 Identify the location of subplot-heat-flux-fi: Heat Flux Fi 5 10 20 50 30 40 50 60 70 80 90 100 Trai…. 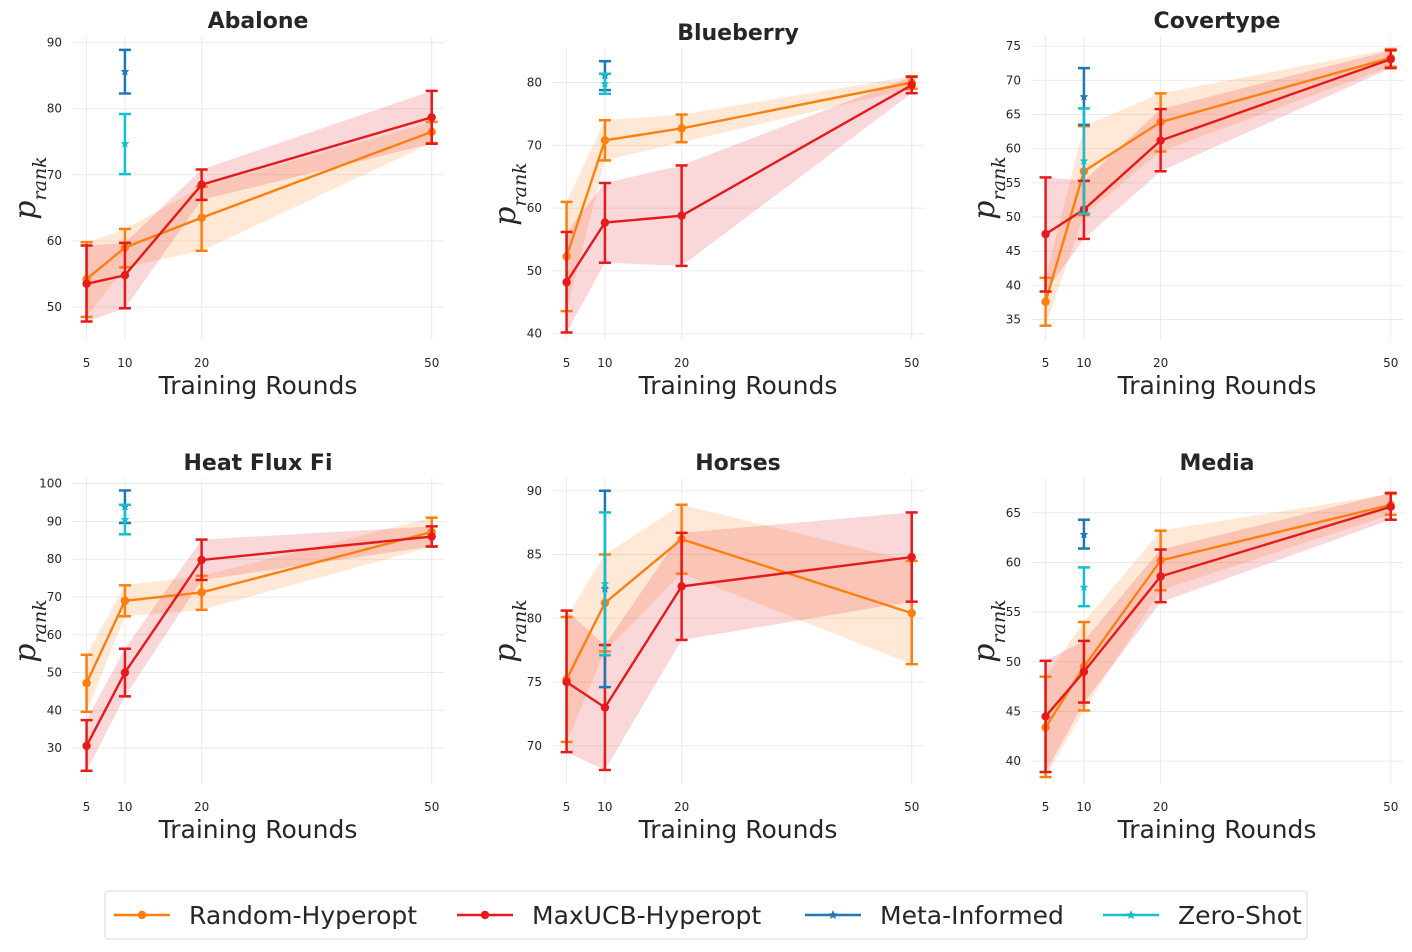
(226, 647).